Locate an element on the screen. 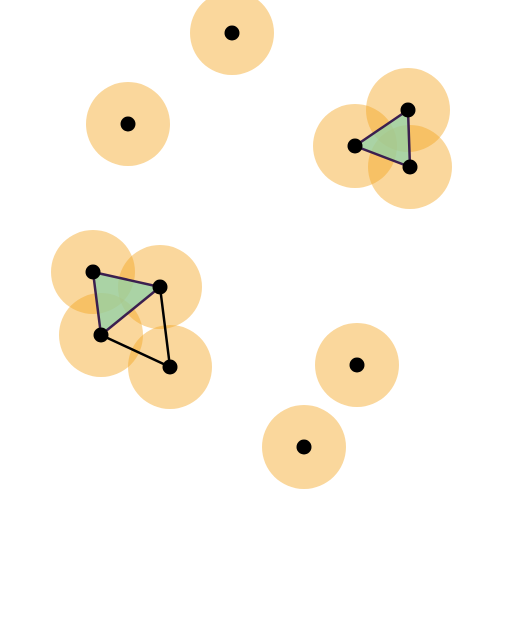  vertex-p0 is located at coordinates (232, 33).